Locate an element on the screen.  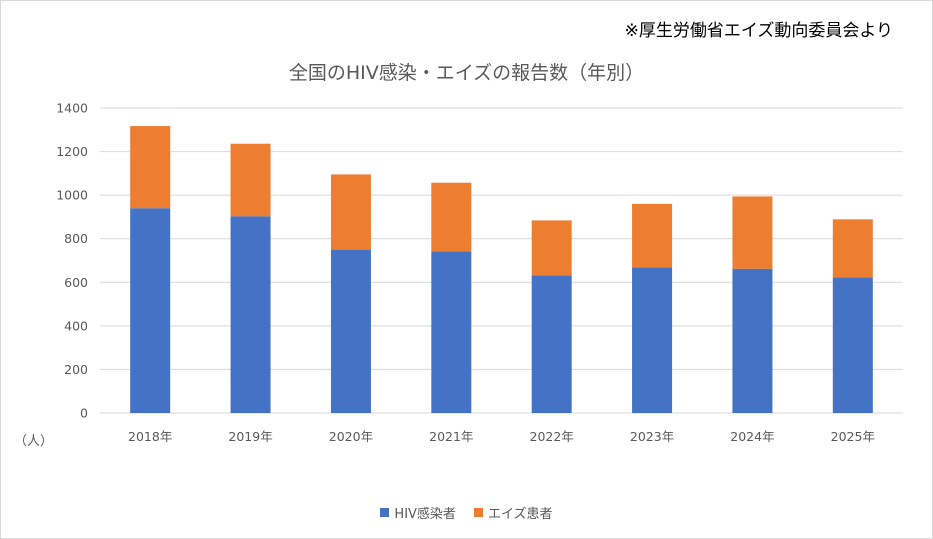
legend: HIV感染者 エイズ患者 is located at coordinates (466, 512).